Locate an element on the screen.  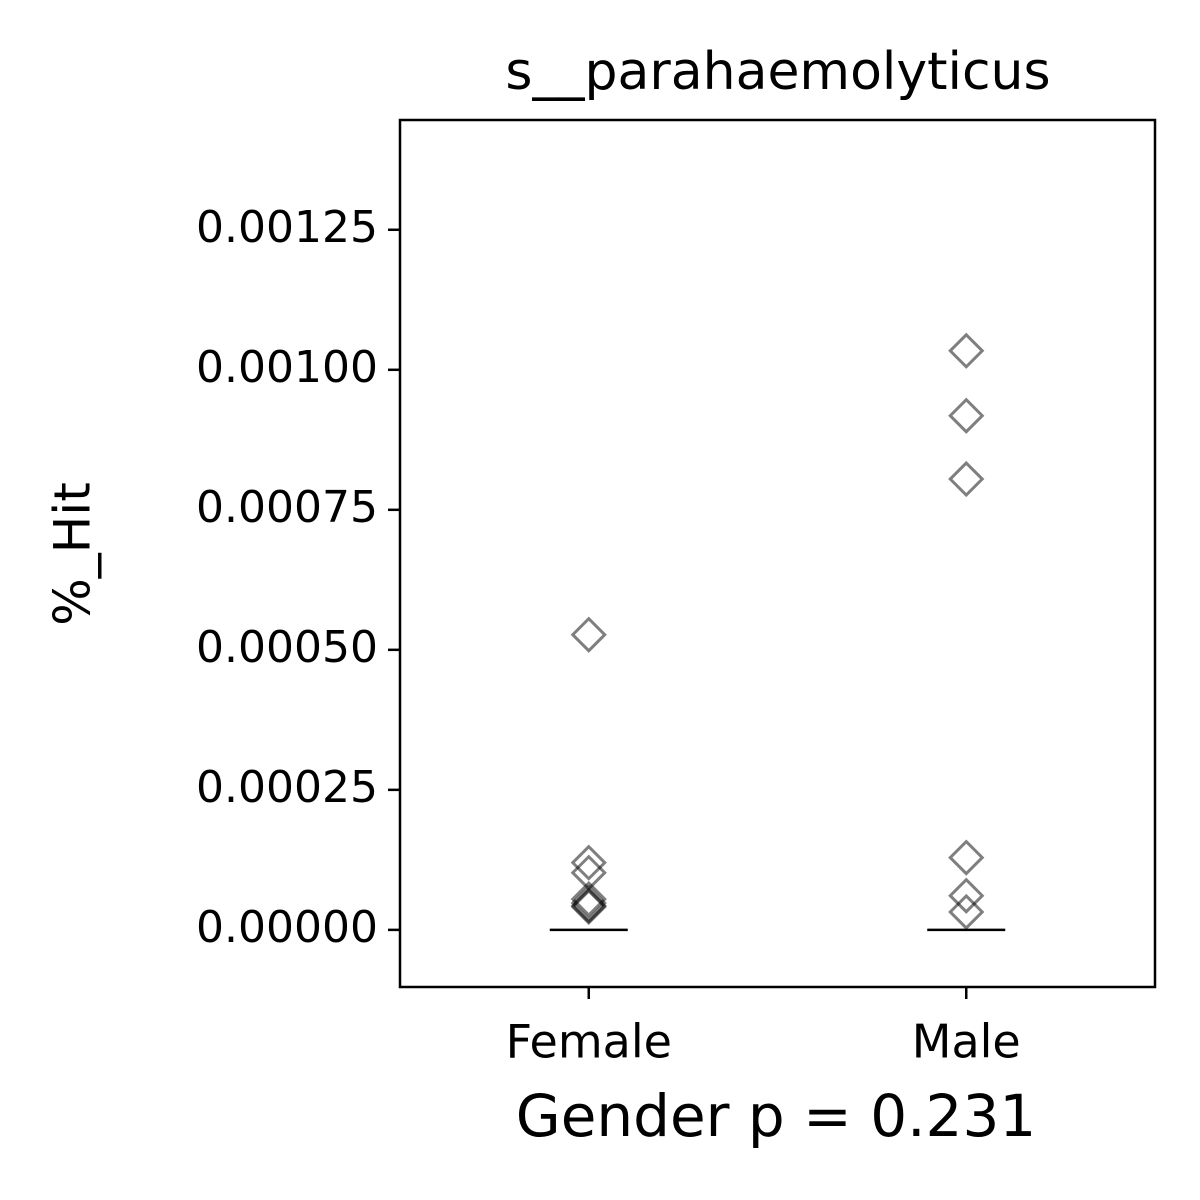
x-axis-label: Gender p = 0.231 is located at coordinates (776, 1116).